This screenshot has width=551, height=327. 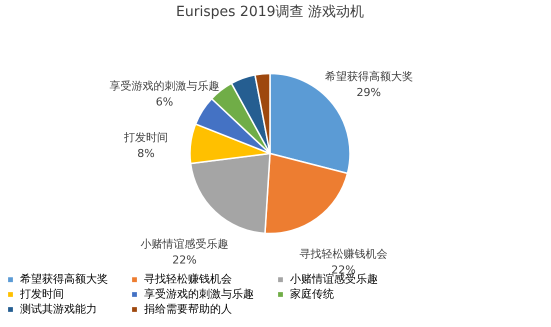 What do you see at coordinates (368, 76) in the screenshot?
I see `slice-label: 希望获得高额大奖` at bounding box center [368, 76].